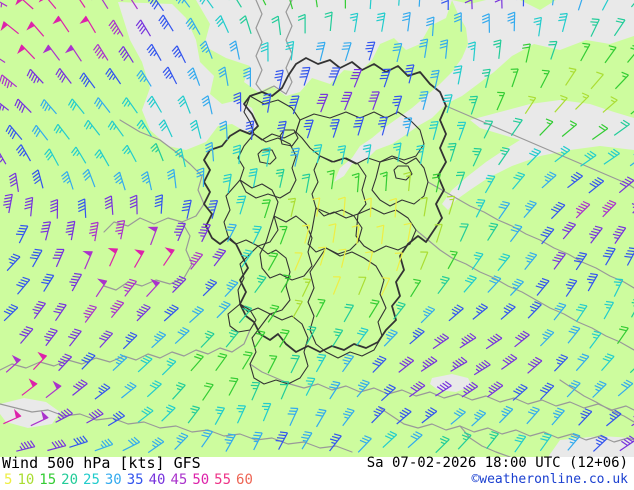 This screenshot has height=490, width=634. What do you see at coordinates (148, 256) in the screenshot?
I see `border-belgium-france` at bounding box center [148, 256].